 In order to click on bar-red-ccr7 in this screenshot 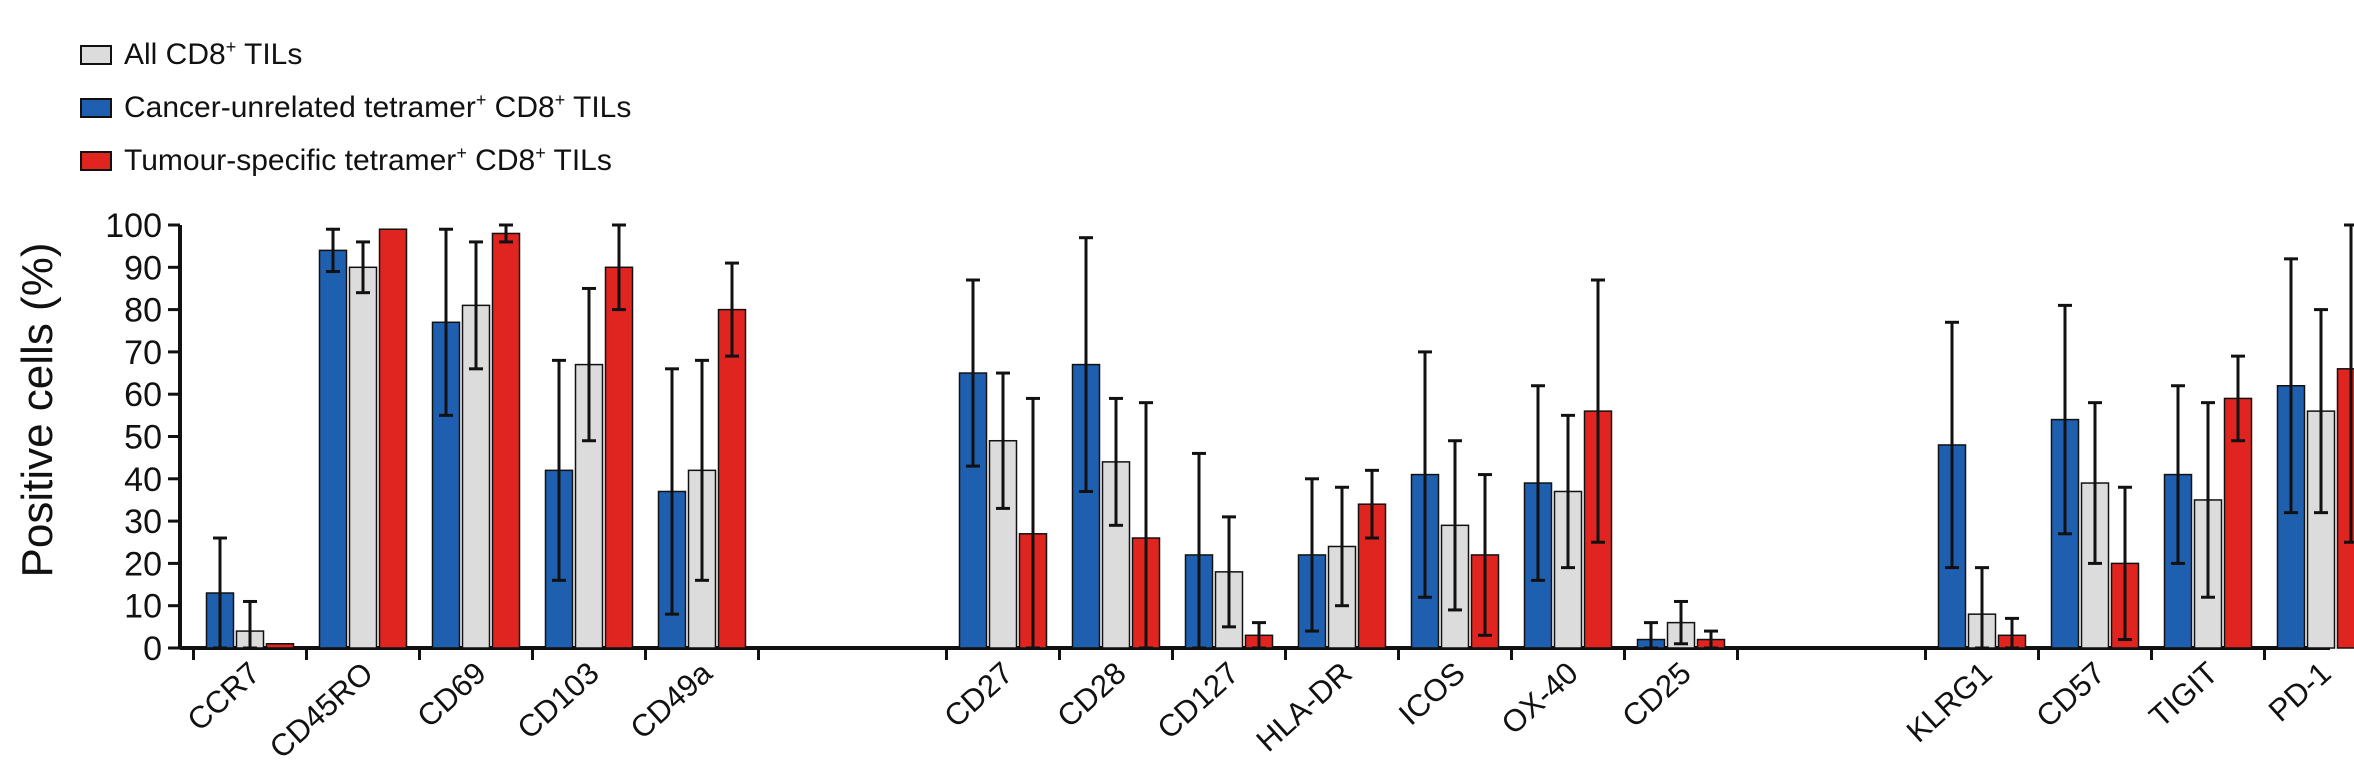, I will do `click(280, 646)`.